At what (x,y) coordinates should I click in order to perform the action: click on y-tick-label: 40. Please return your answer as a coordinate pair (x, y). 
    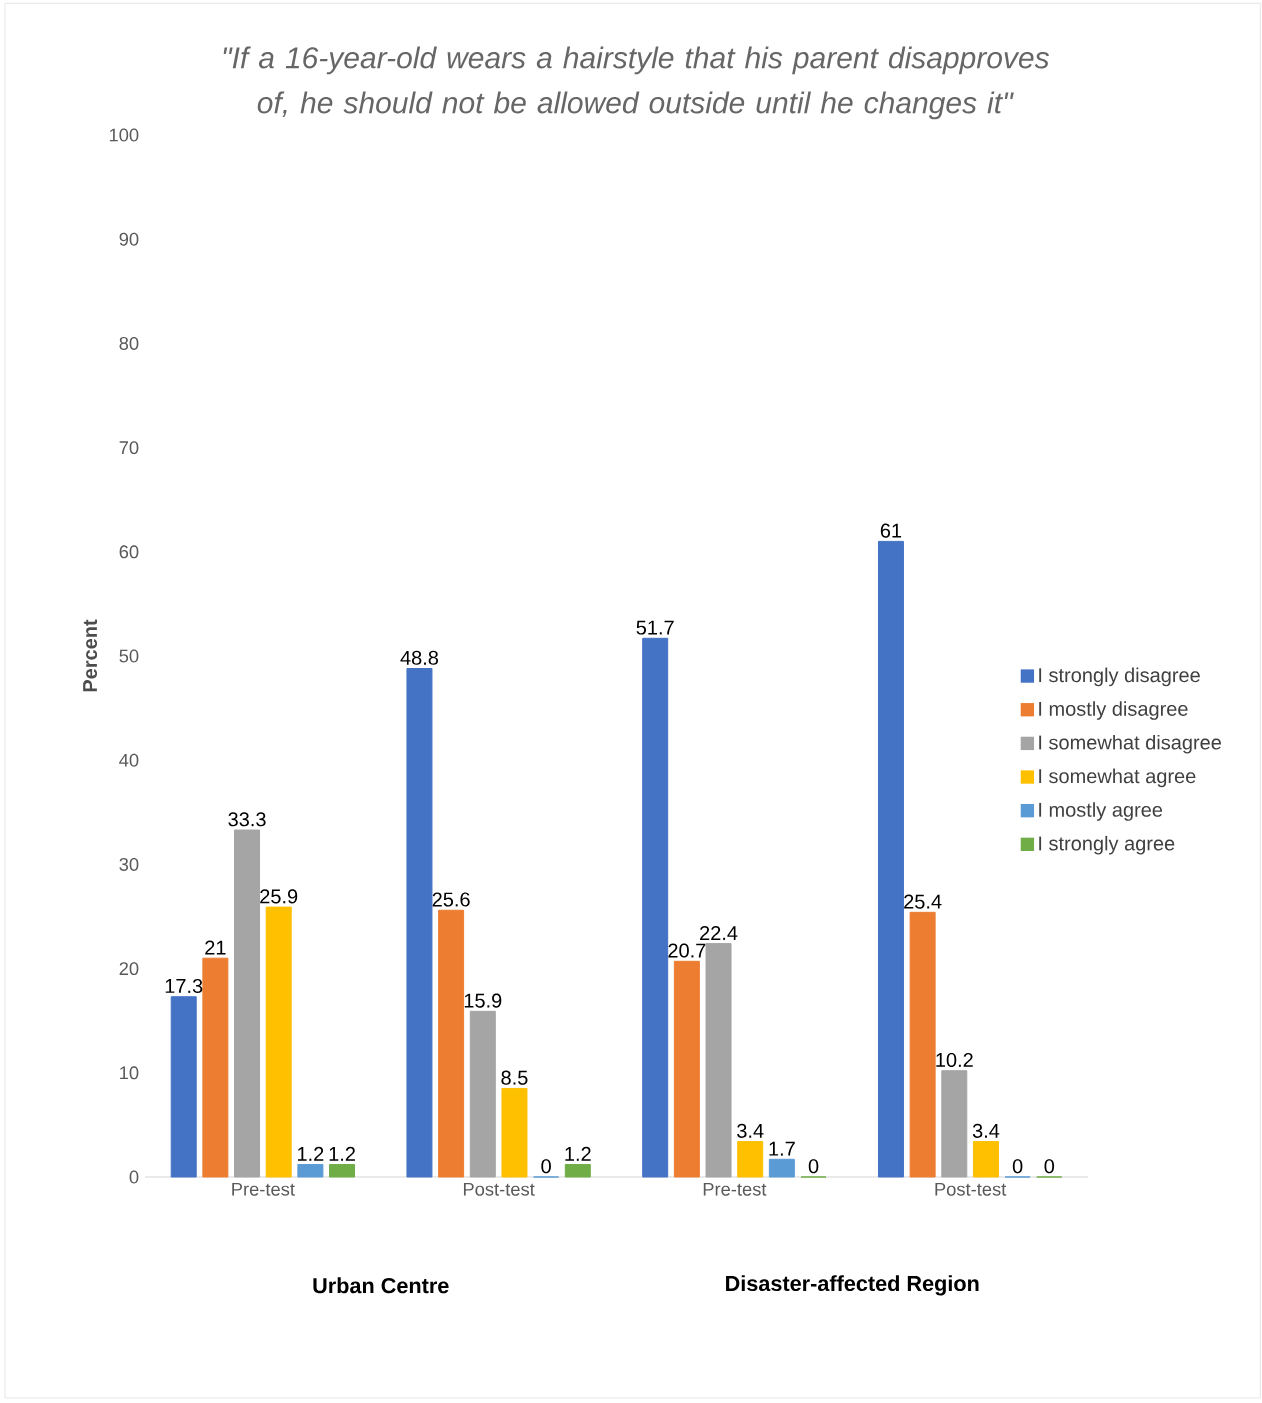
    Looking at the image, I should click on (129, 760).